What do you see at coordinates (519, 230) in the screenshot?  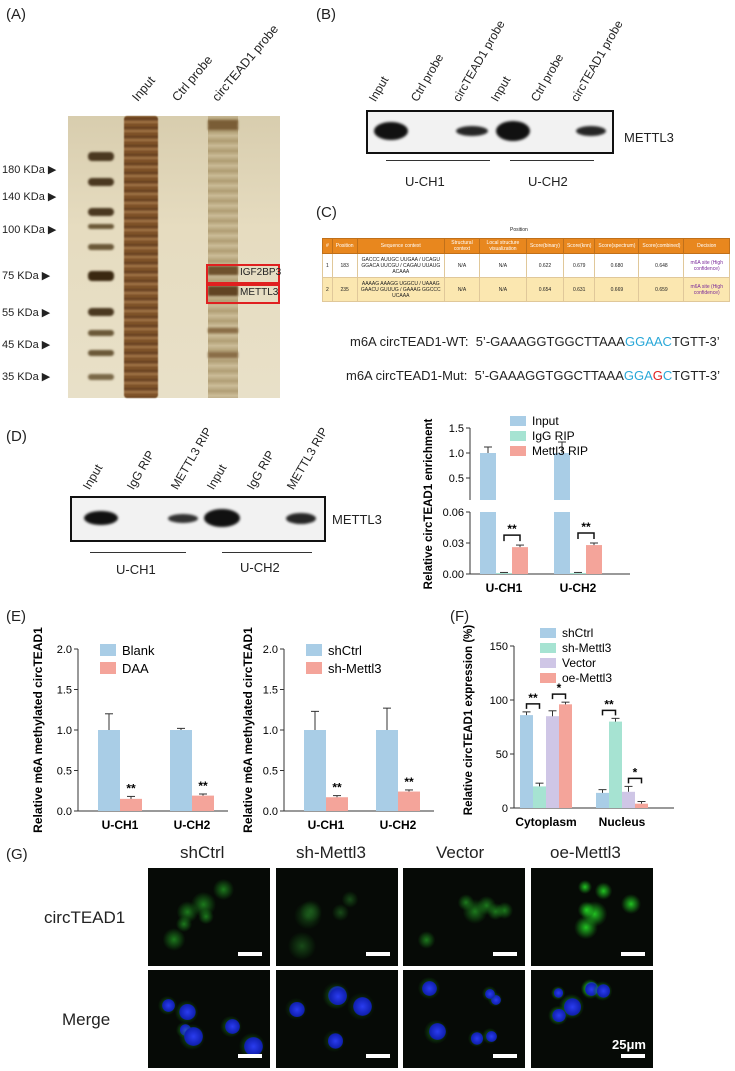 I see `table-title: Position` at bounding box center [519, 230].